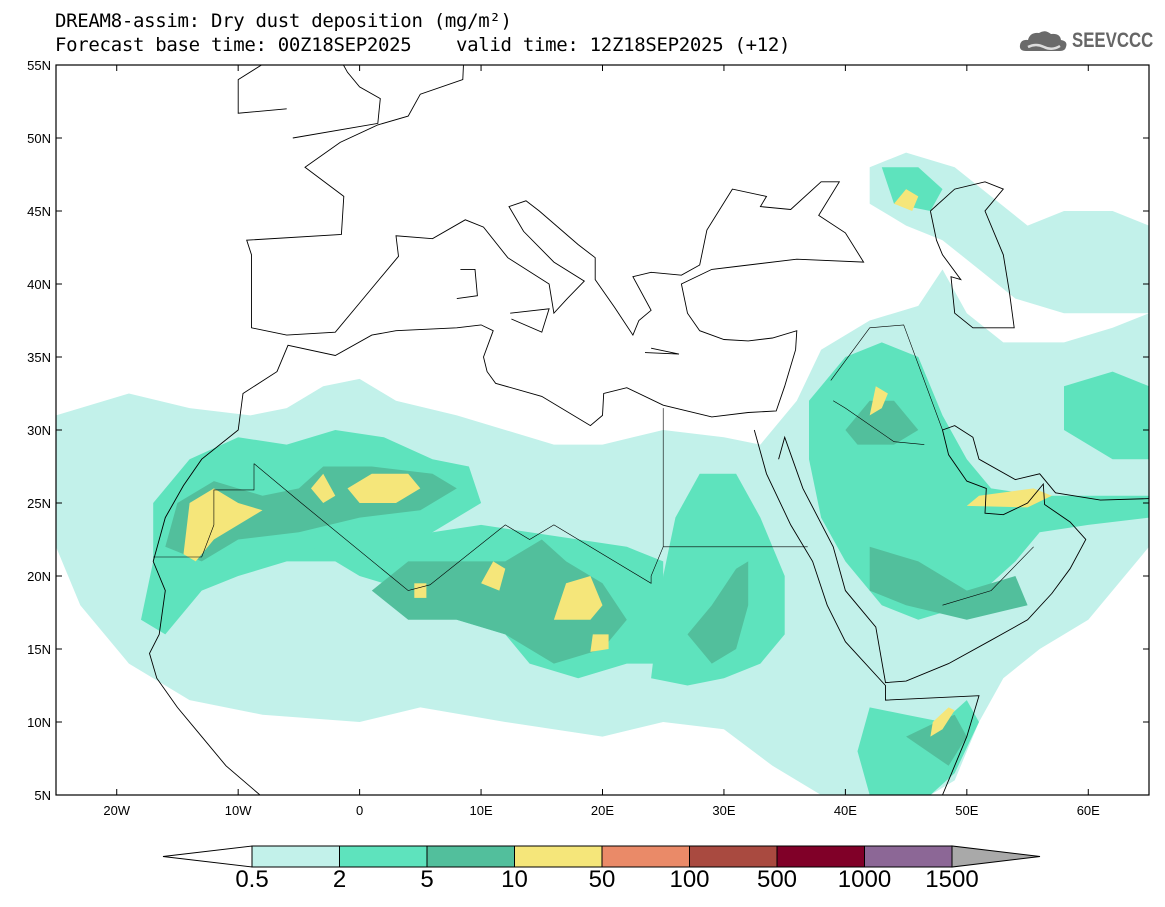  I want to click on lon-tick-label: 60E, so click(1088, 810).